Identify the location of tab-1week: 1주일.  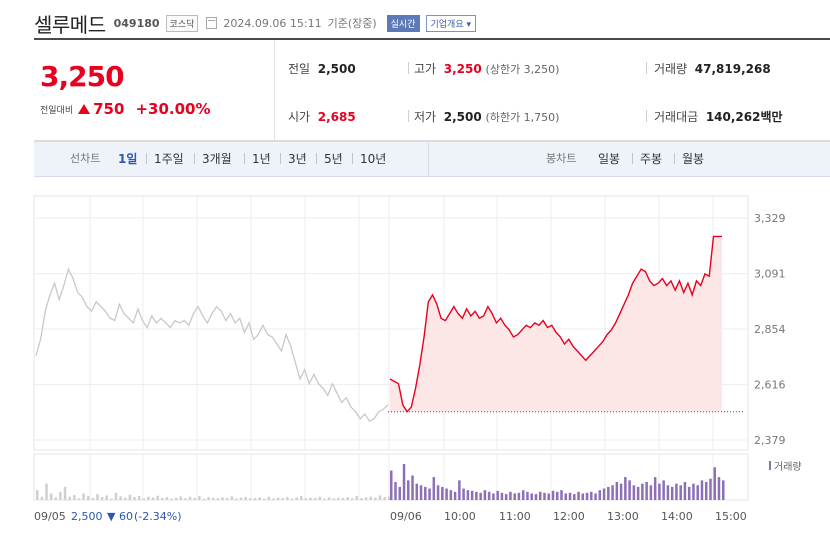
(169, 159).